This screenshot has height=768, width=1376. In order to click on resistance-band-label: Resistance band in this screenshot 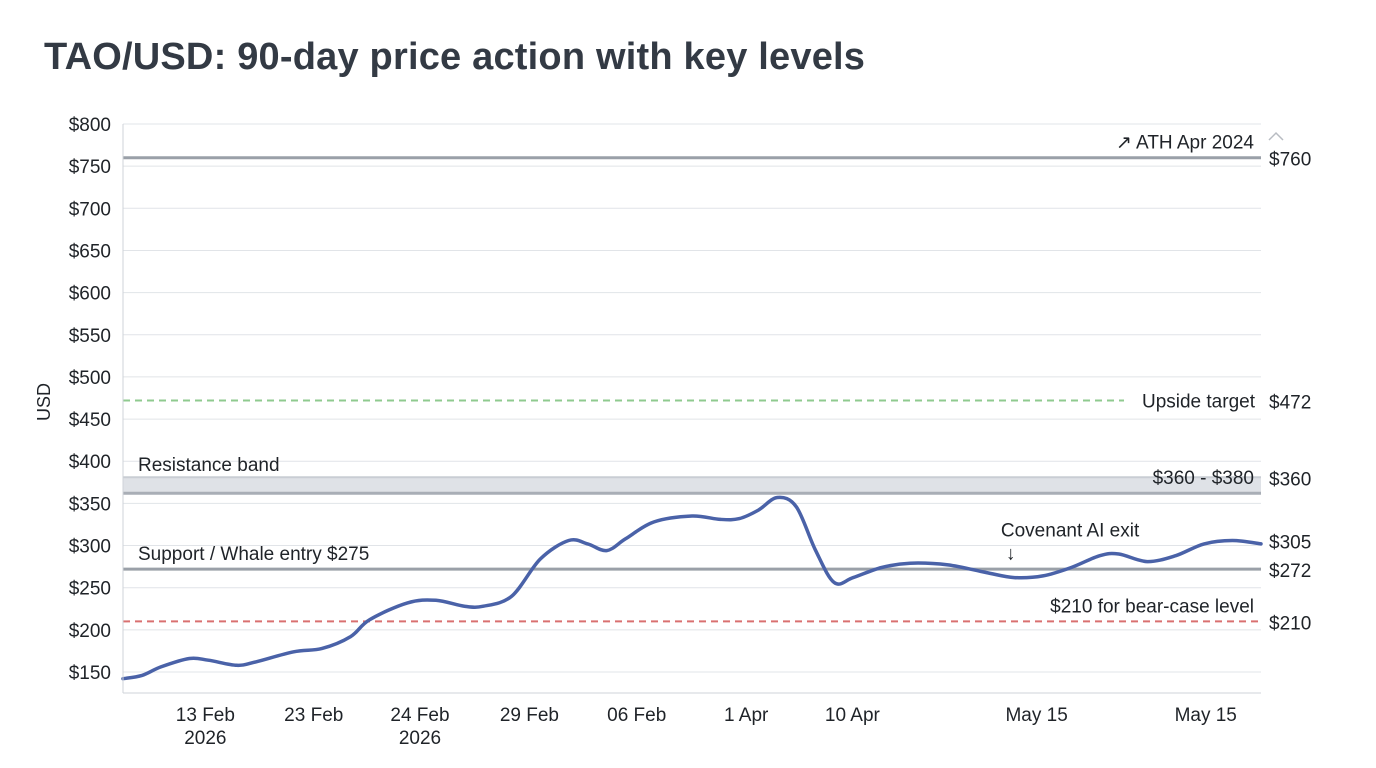, I will do `click(209, 465)`.